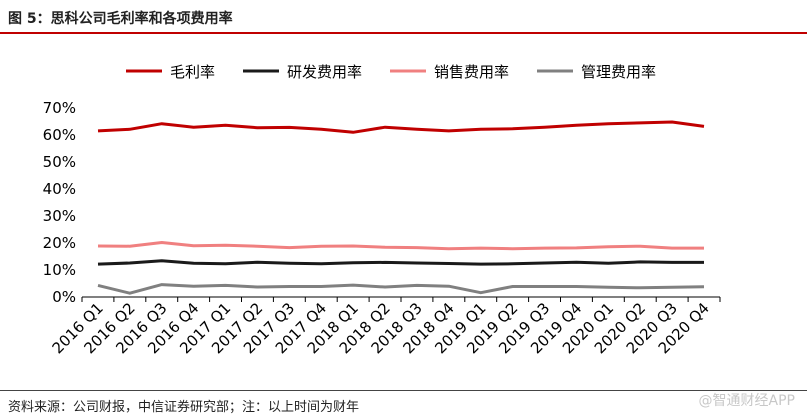 This screenshot has height=417, width=807. Describe the element at coordinates (120, 19) in the screenshot. I see `figure-title: 图 5：思科公司毛利率和各项费用率` at that location.